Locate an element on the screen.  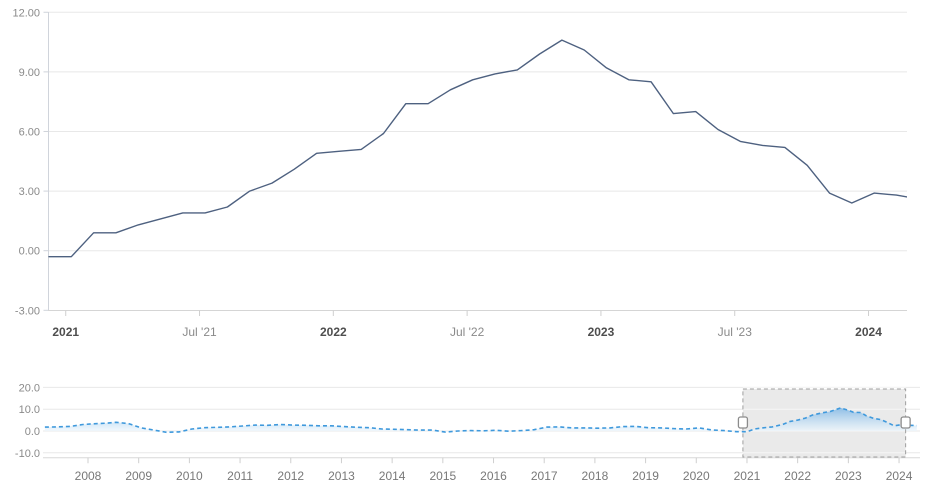
main-y-axis-label: 0.00 is located at coordinates (29, 252).